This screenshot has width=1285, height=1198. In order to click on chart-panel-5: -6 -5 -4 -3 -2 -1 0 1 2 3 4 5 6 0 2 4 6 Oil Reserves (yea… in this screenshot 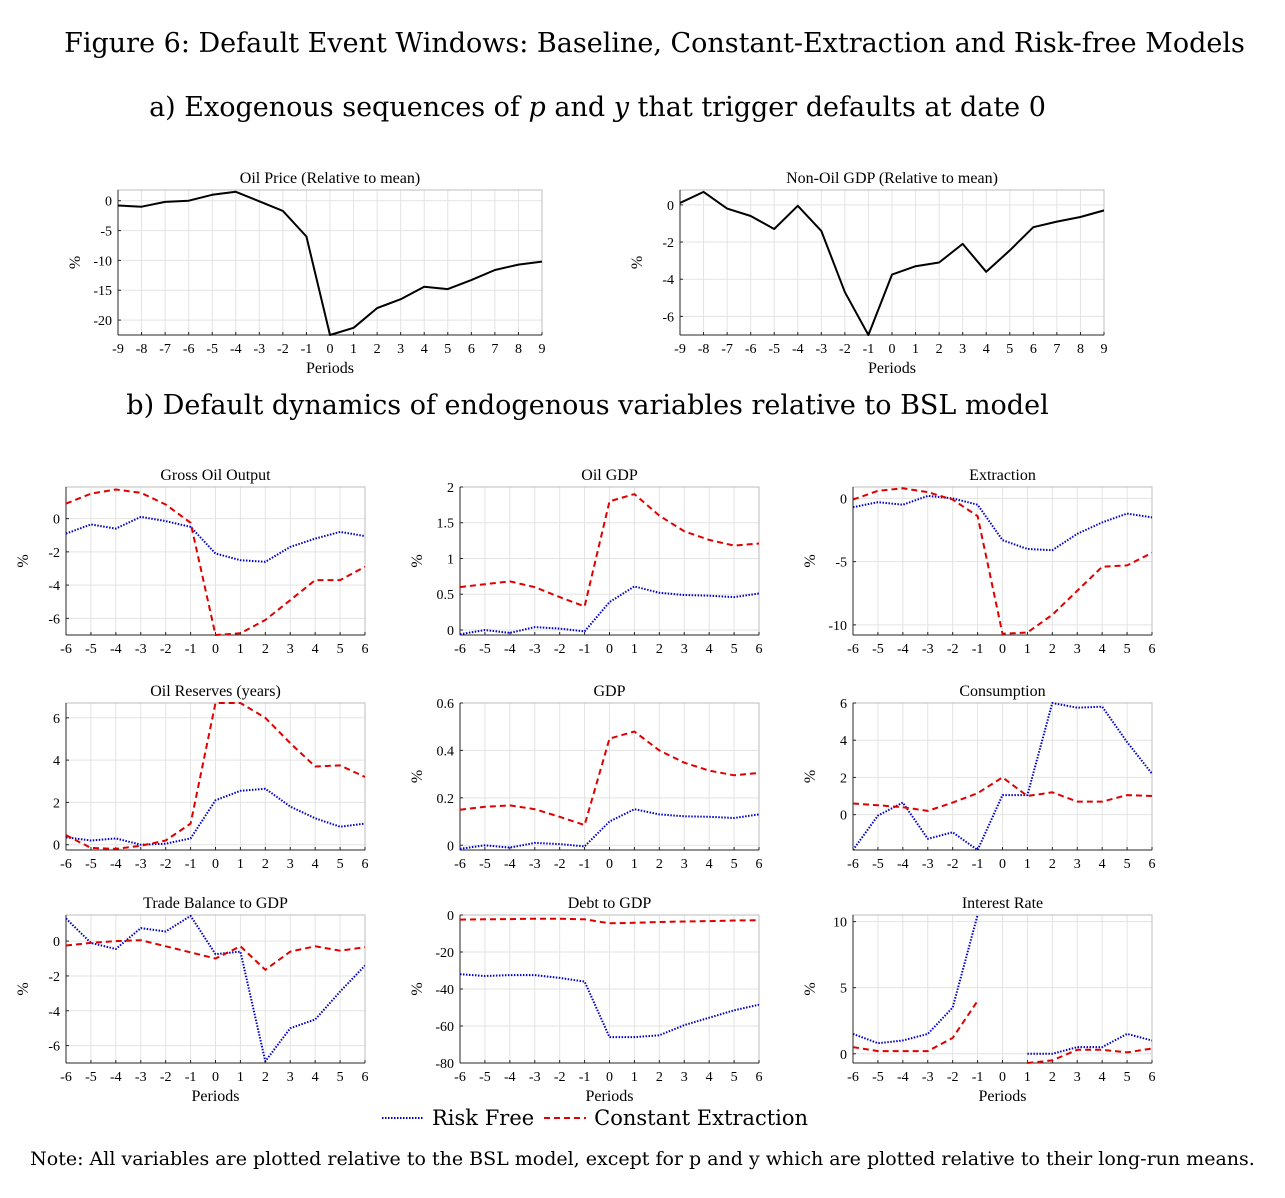, I will do `click(211, 777)`.